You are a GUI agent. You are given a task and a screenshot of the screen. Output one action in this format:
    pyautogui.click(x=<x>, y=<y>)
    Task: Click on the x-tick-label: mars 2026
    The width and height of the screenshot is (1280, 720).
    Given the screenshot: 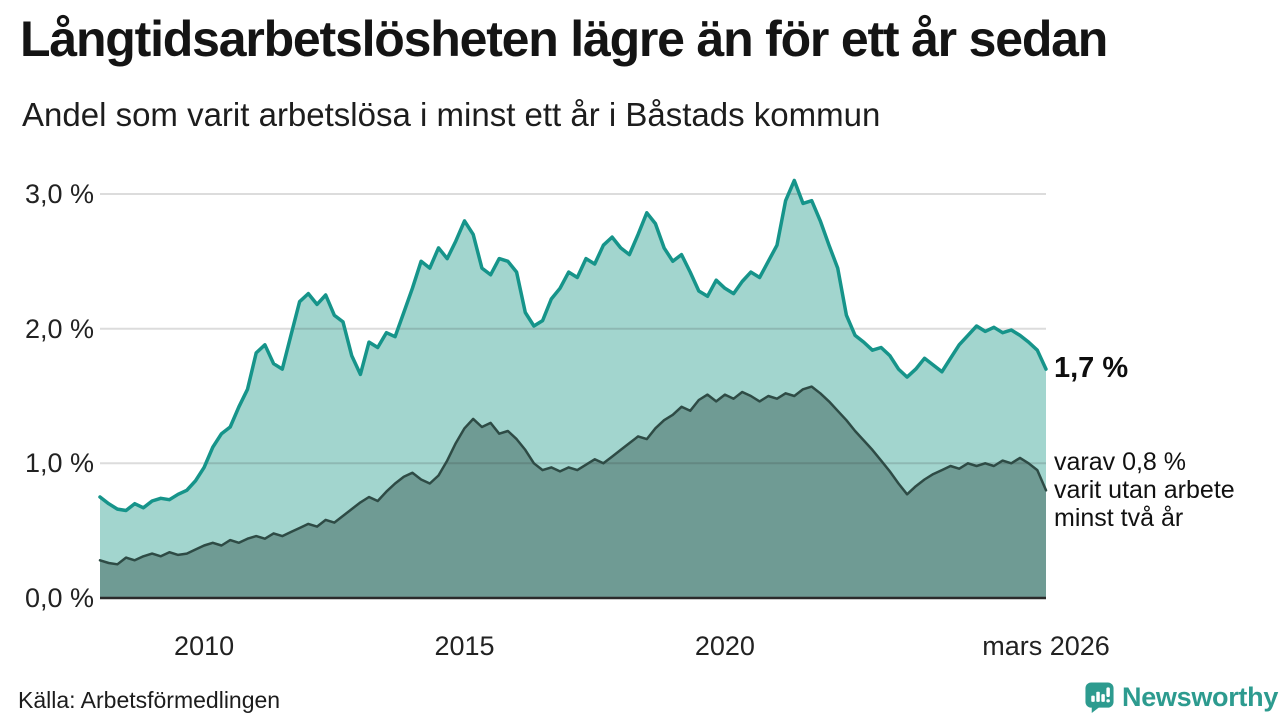 What is the action you would take?
    pyautogui.click(x=1046, y=646)
    